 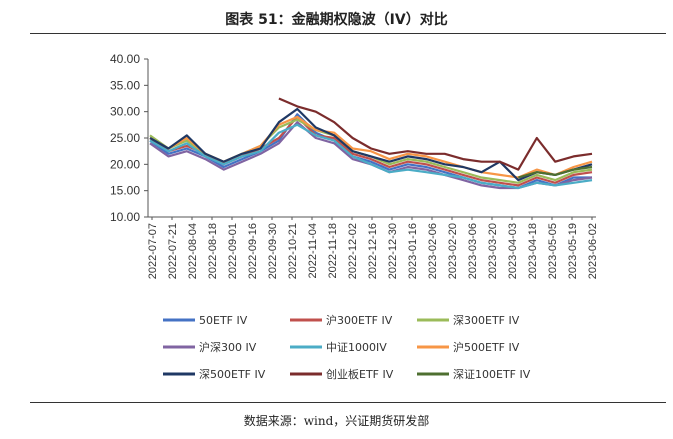 I want to click on x-tick-label: 2023-01-16, so click(x=413, y=251).